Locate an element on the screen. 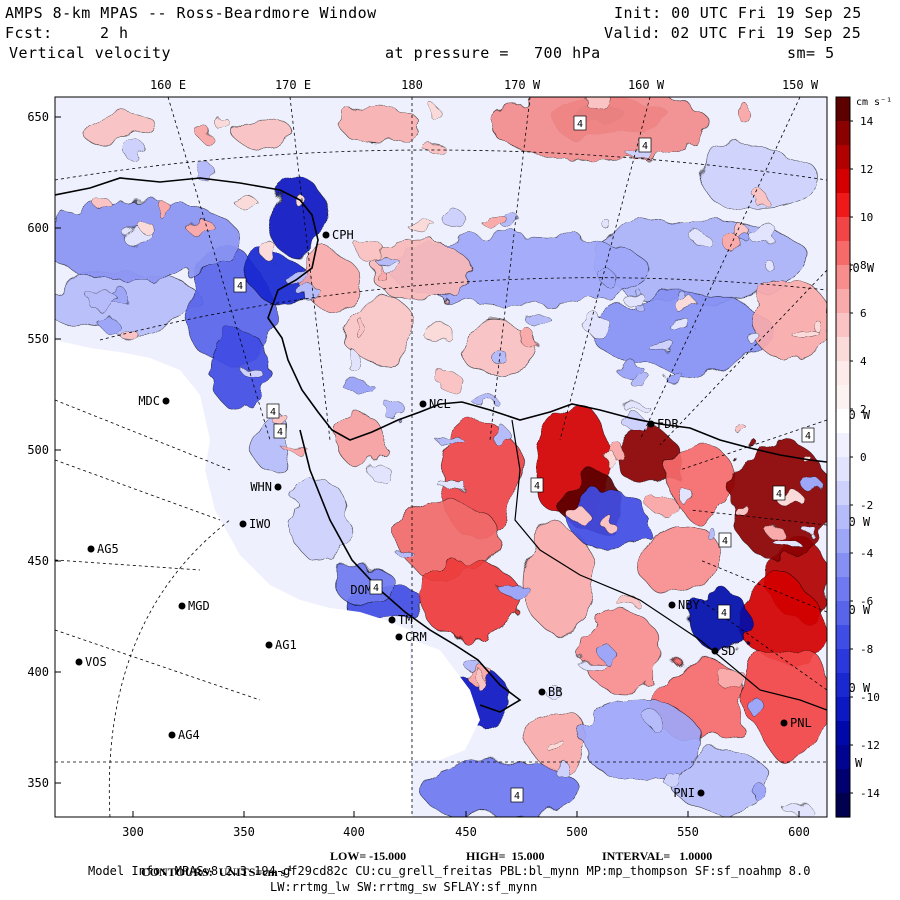 The image size is (900, 900). contour-low: LOW= -15.000 is located at coordinates (368, 856).